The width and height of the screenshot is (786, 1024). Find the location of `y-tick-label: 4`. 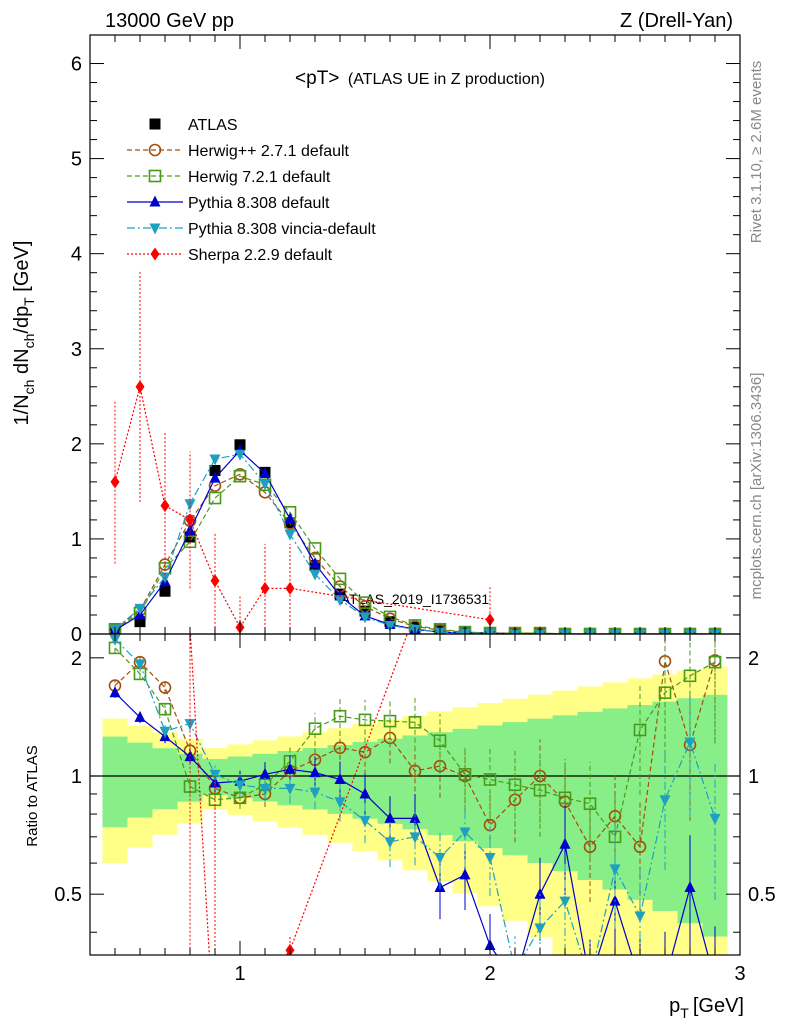

y-tick-label: 4 is located at coordinates (76, 255).